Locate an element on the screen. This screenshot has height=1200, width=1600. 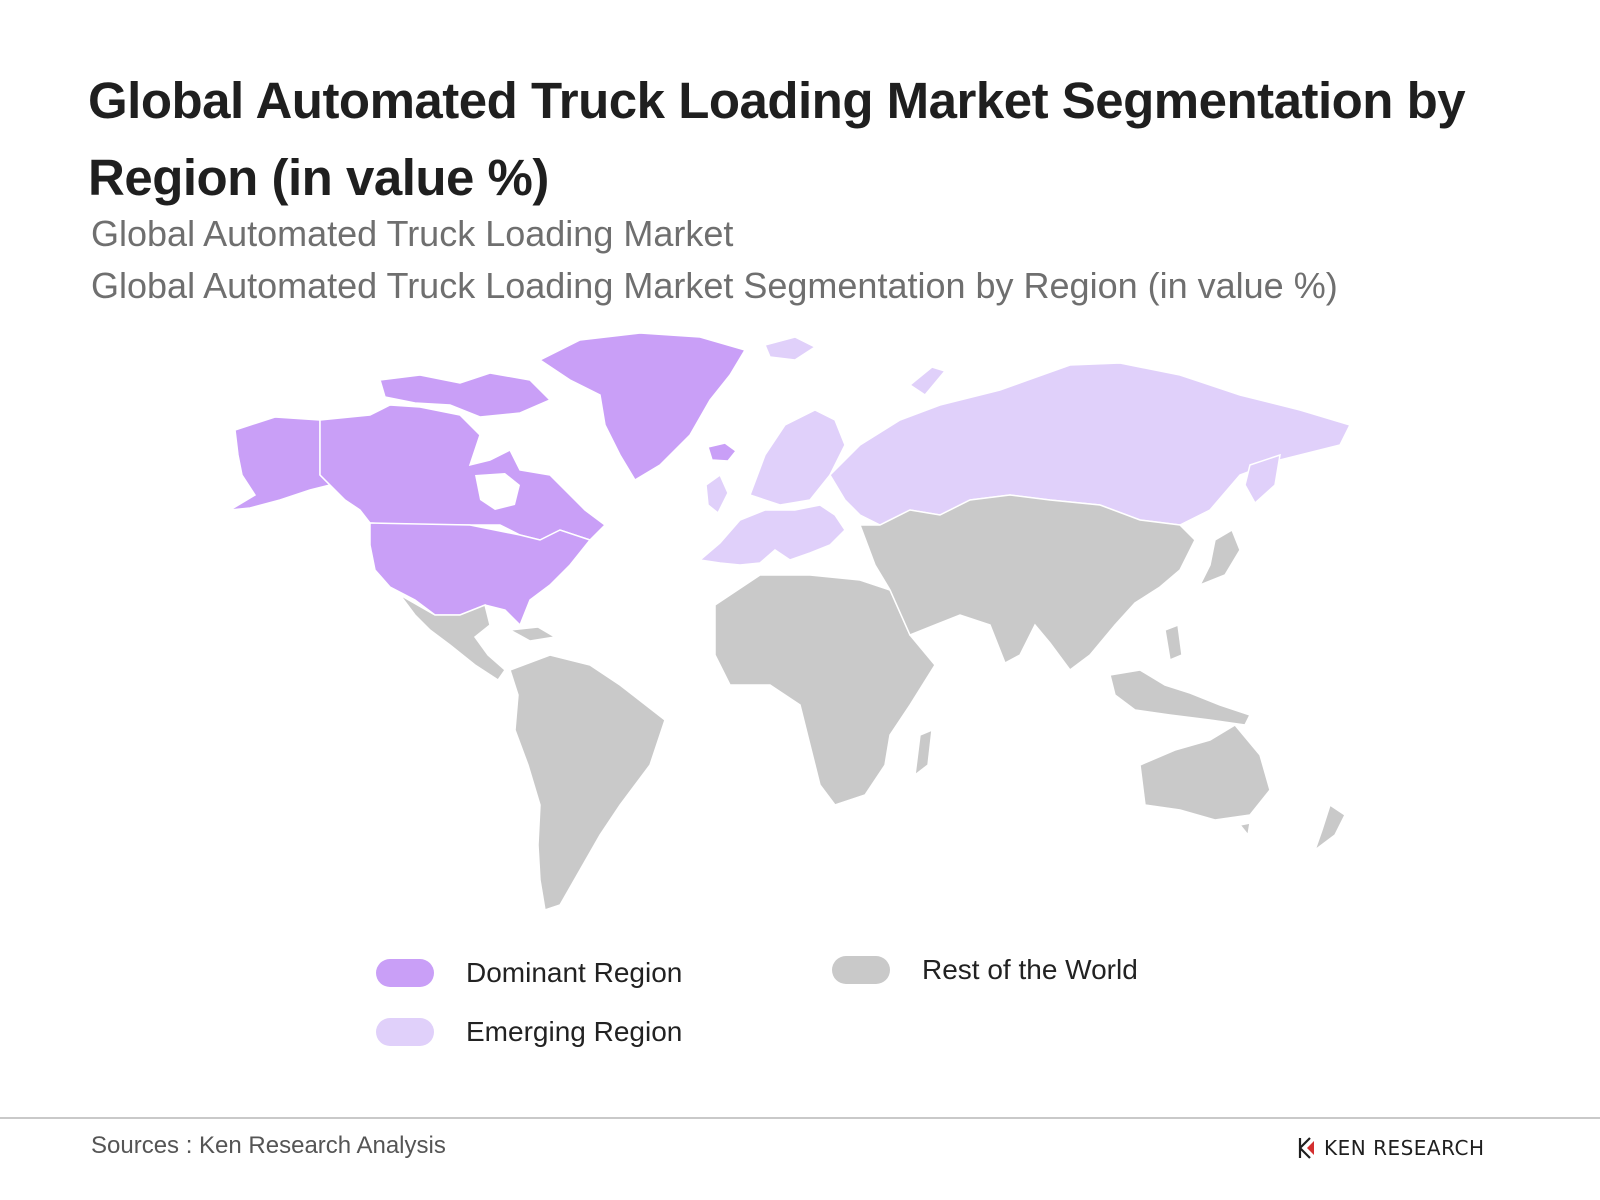
region-tasmania is located at coordinates (1244, 829).